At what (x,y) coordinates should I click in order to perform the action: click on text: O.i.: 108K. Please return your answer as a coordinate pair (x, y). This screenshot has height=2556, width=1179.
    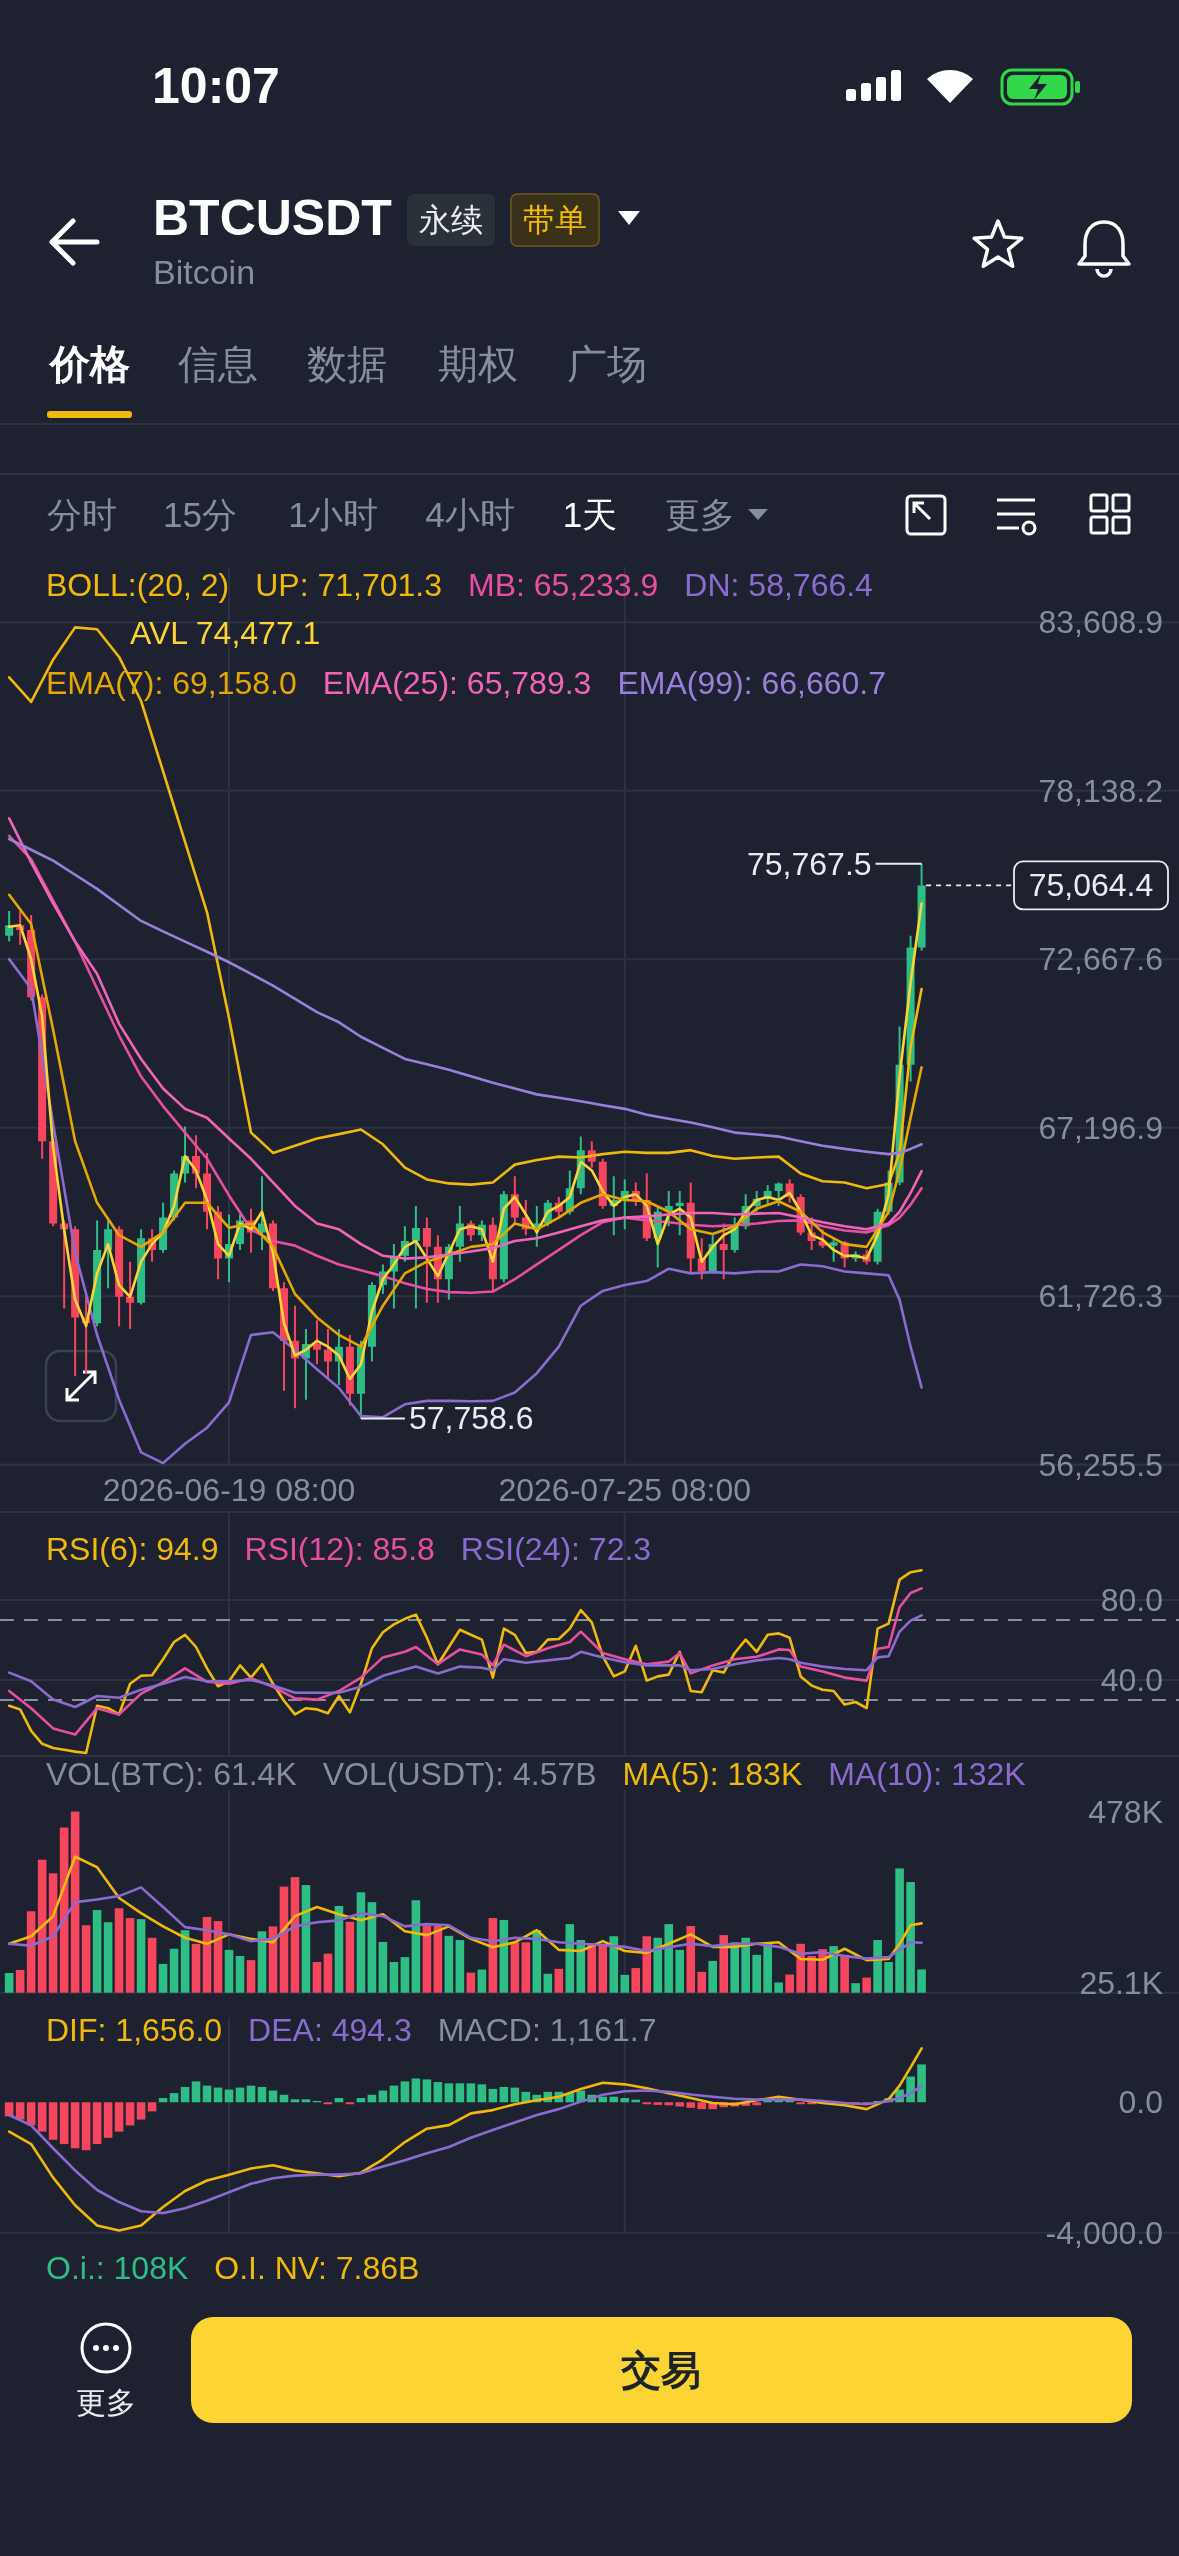
    Looking at the image, I should click on (117, 2268).